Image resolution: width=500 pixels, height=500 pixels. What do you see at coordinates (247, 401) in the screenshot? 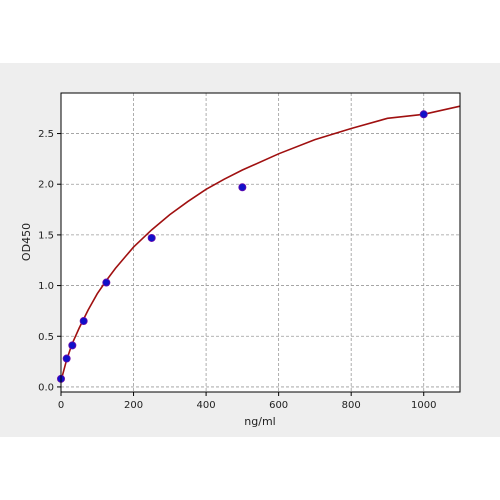
I see `x-axis: 0 200 400 600 800 1000` at bounding box center [247, 401].